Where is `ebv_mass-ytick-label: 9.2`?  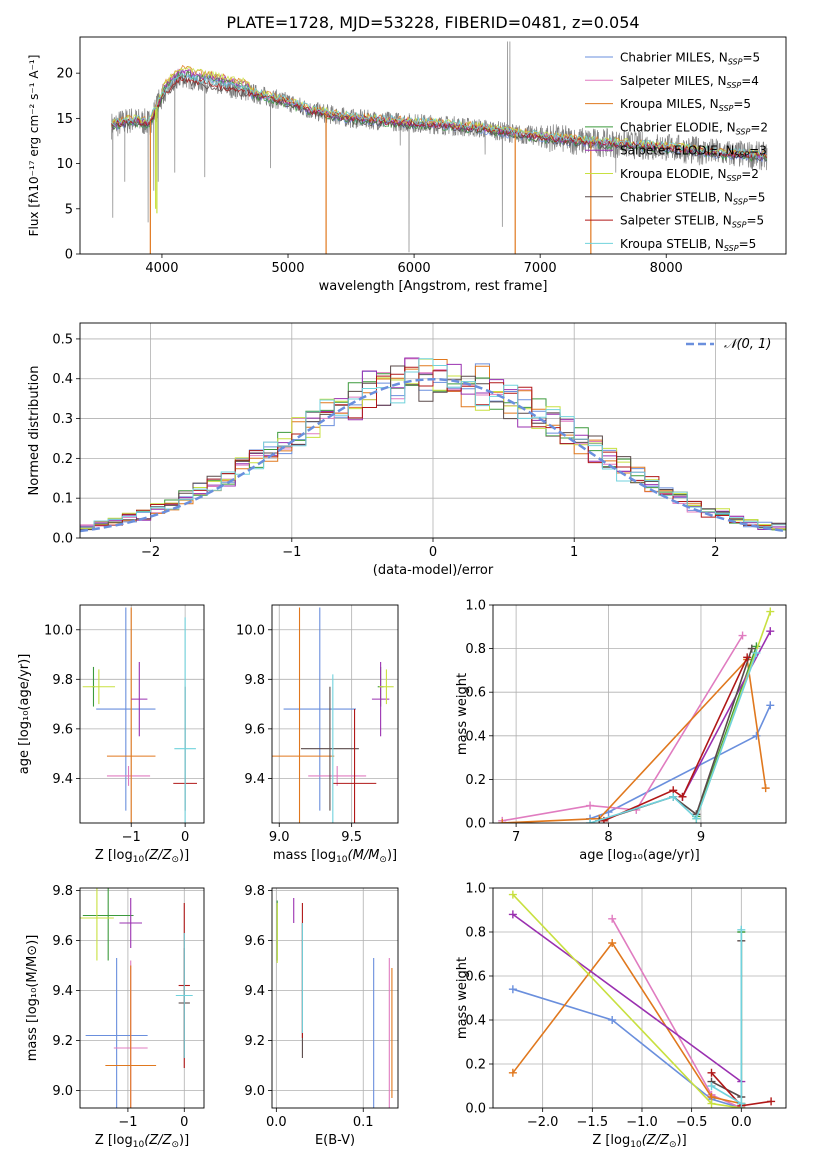 ebv_mass-ytick-label: 9.2 is located at coordinates (254, 1041).